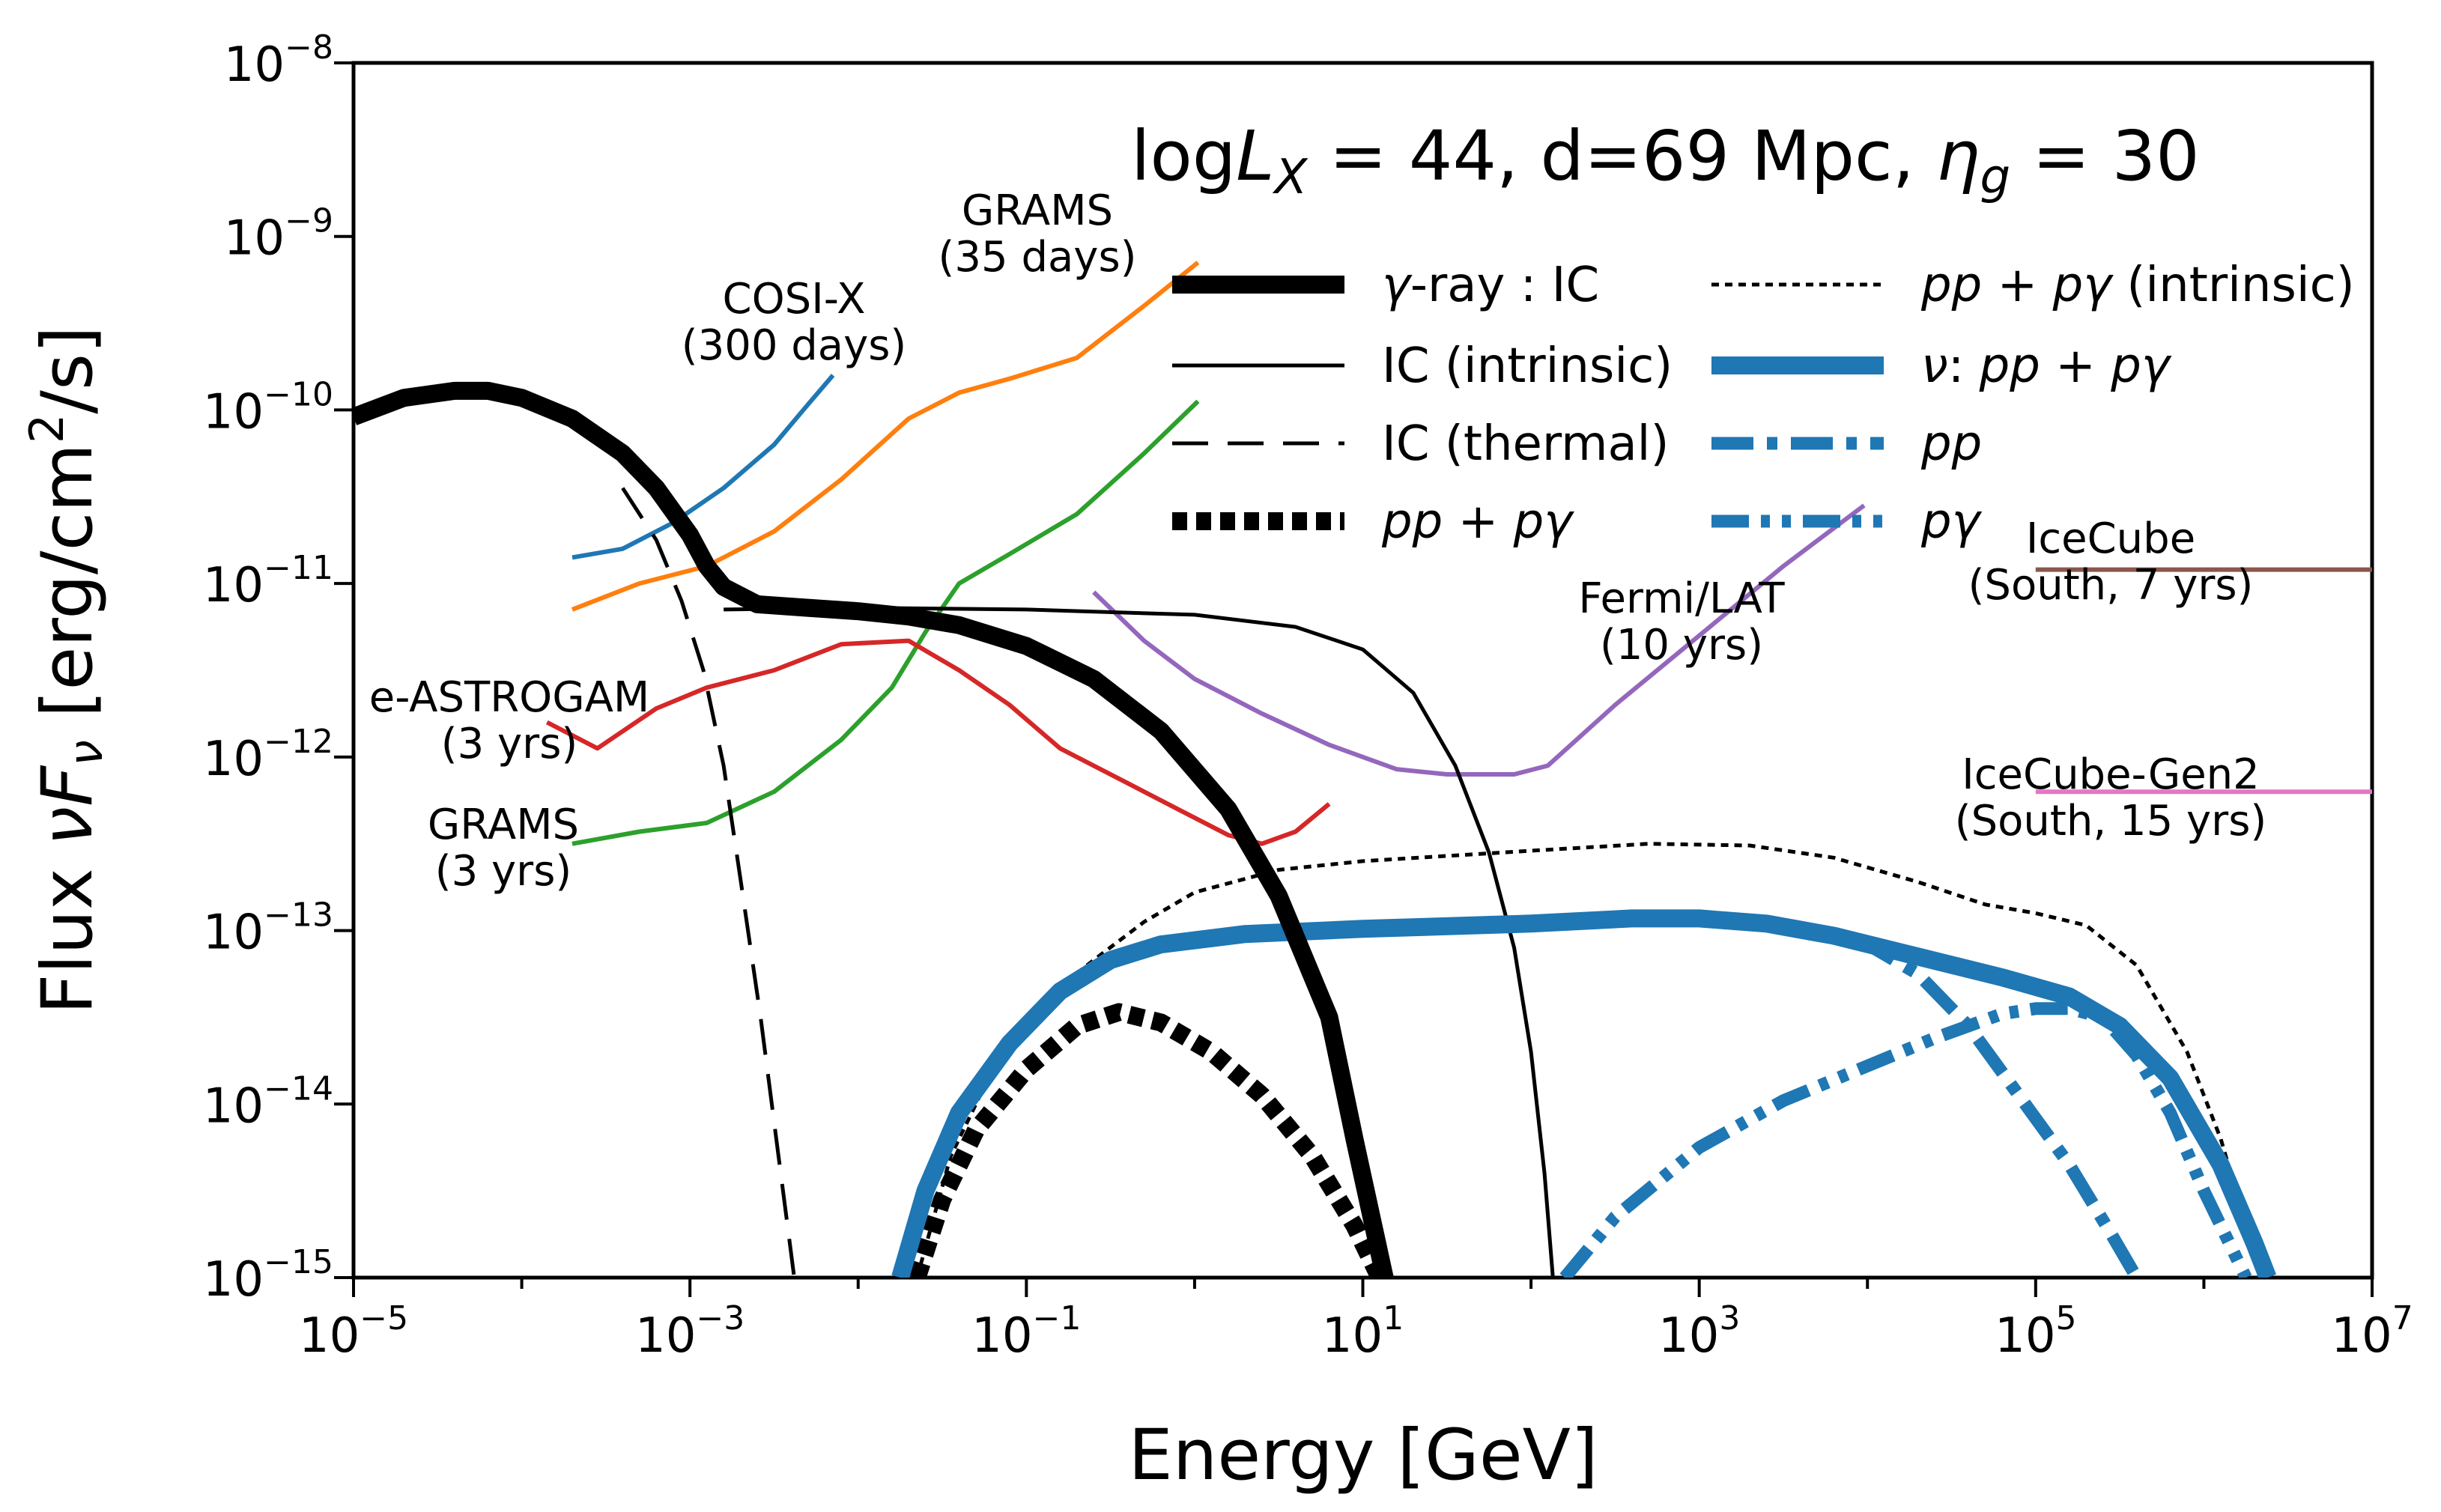  Describe the element at coordinates (2372, 1331) in the screenshot. I see `x-tick-label: 10⁷` at that location.